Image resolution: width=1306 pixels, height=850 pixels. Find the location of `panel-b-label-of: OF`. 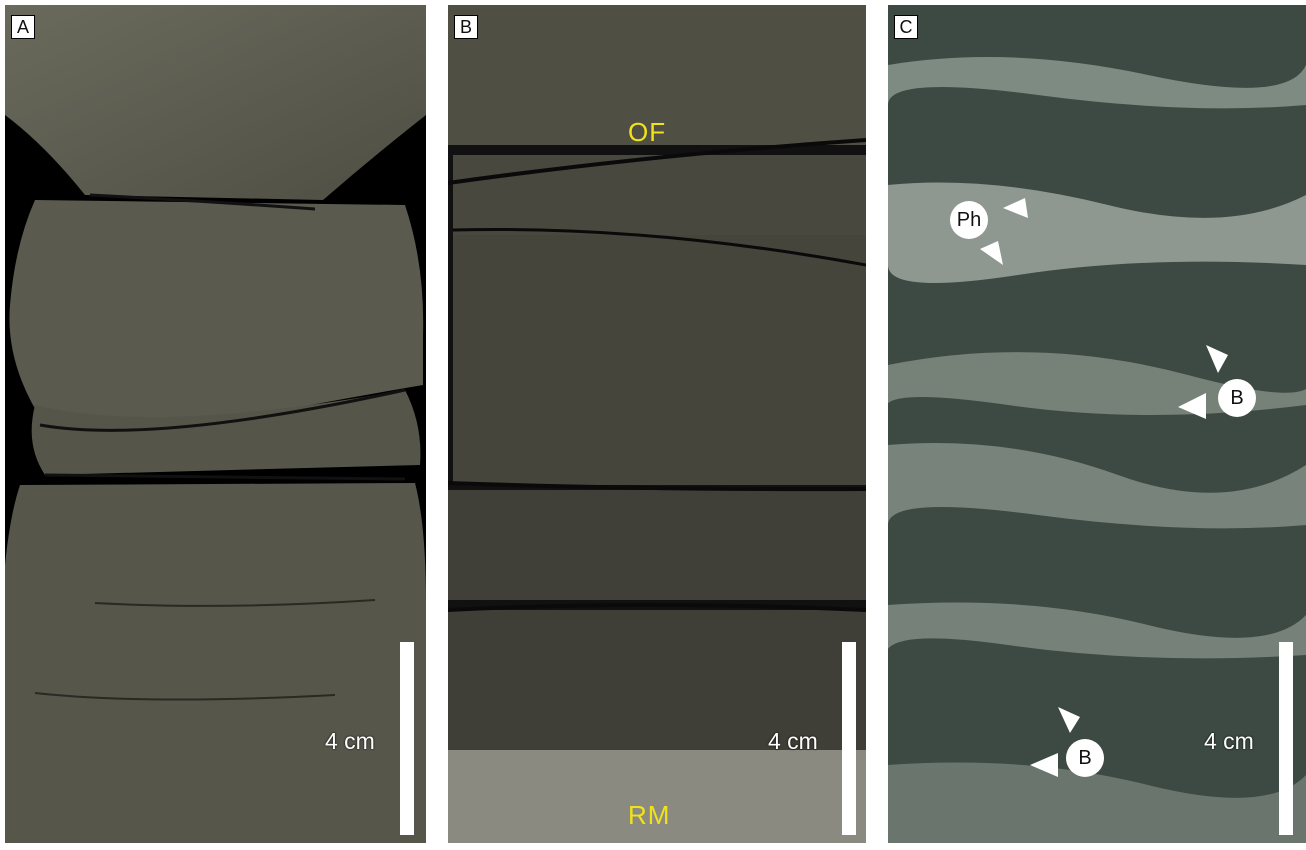

panel-b-label-of: OF is located at coordinates (647, 132).